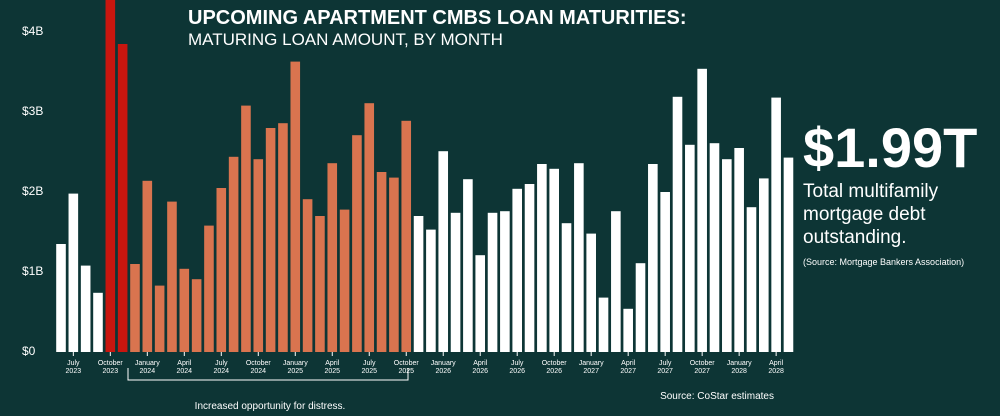  What do you see at coordinates (703, 367) in the screenshot?
I see `x-tick-label: October 2027` at bounding box center [703, 367].